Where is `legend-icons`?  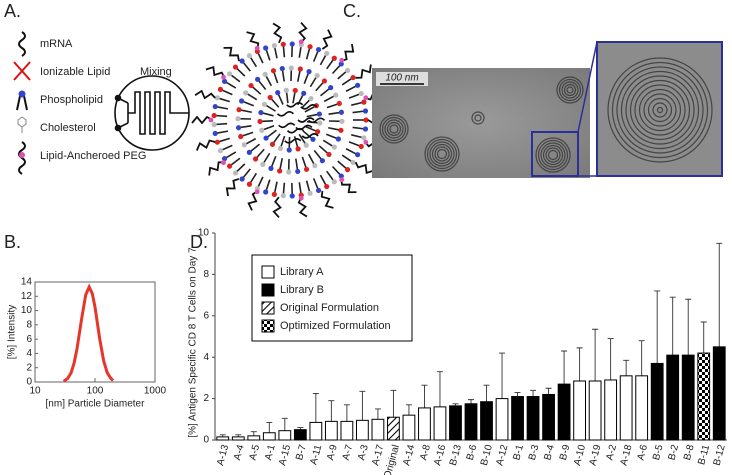
legend-icons is located at coordinates (22, 103).